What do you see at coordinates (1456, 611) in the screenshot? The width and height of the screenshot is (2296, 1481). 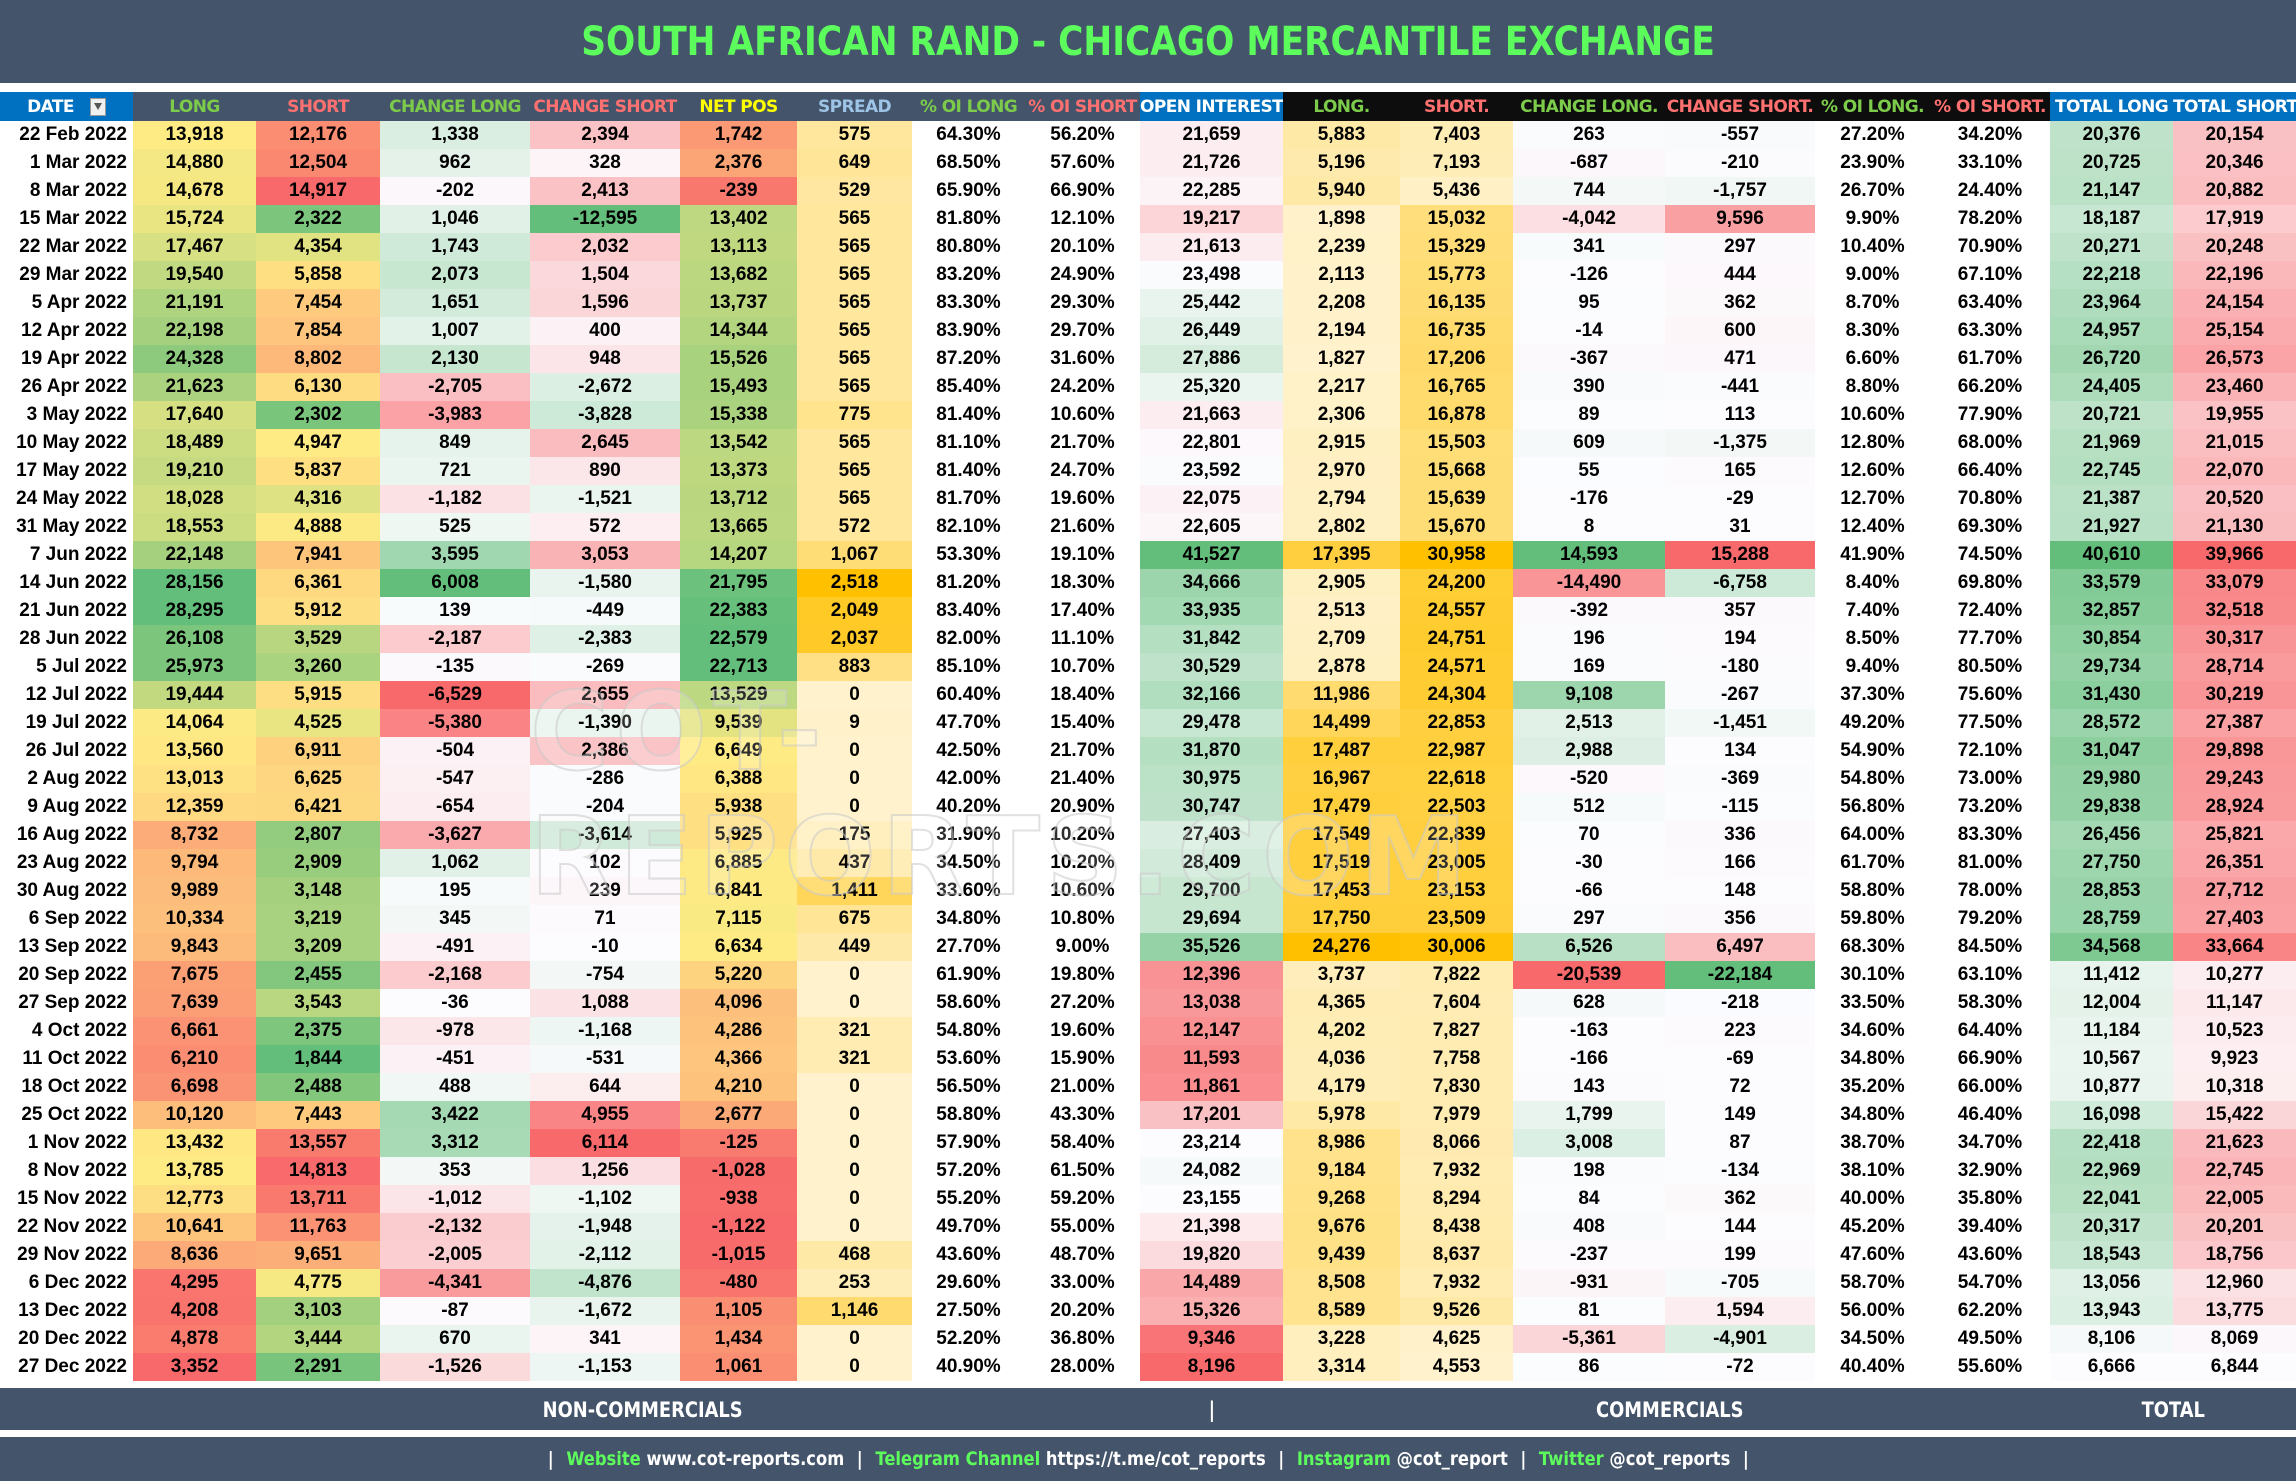 I see `table-cell: 24,557` at bounding box center [1456, 611].